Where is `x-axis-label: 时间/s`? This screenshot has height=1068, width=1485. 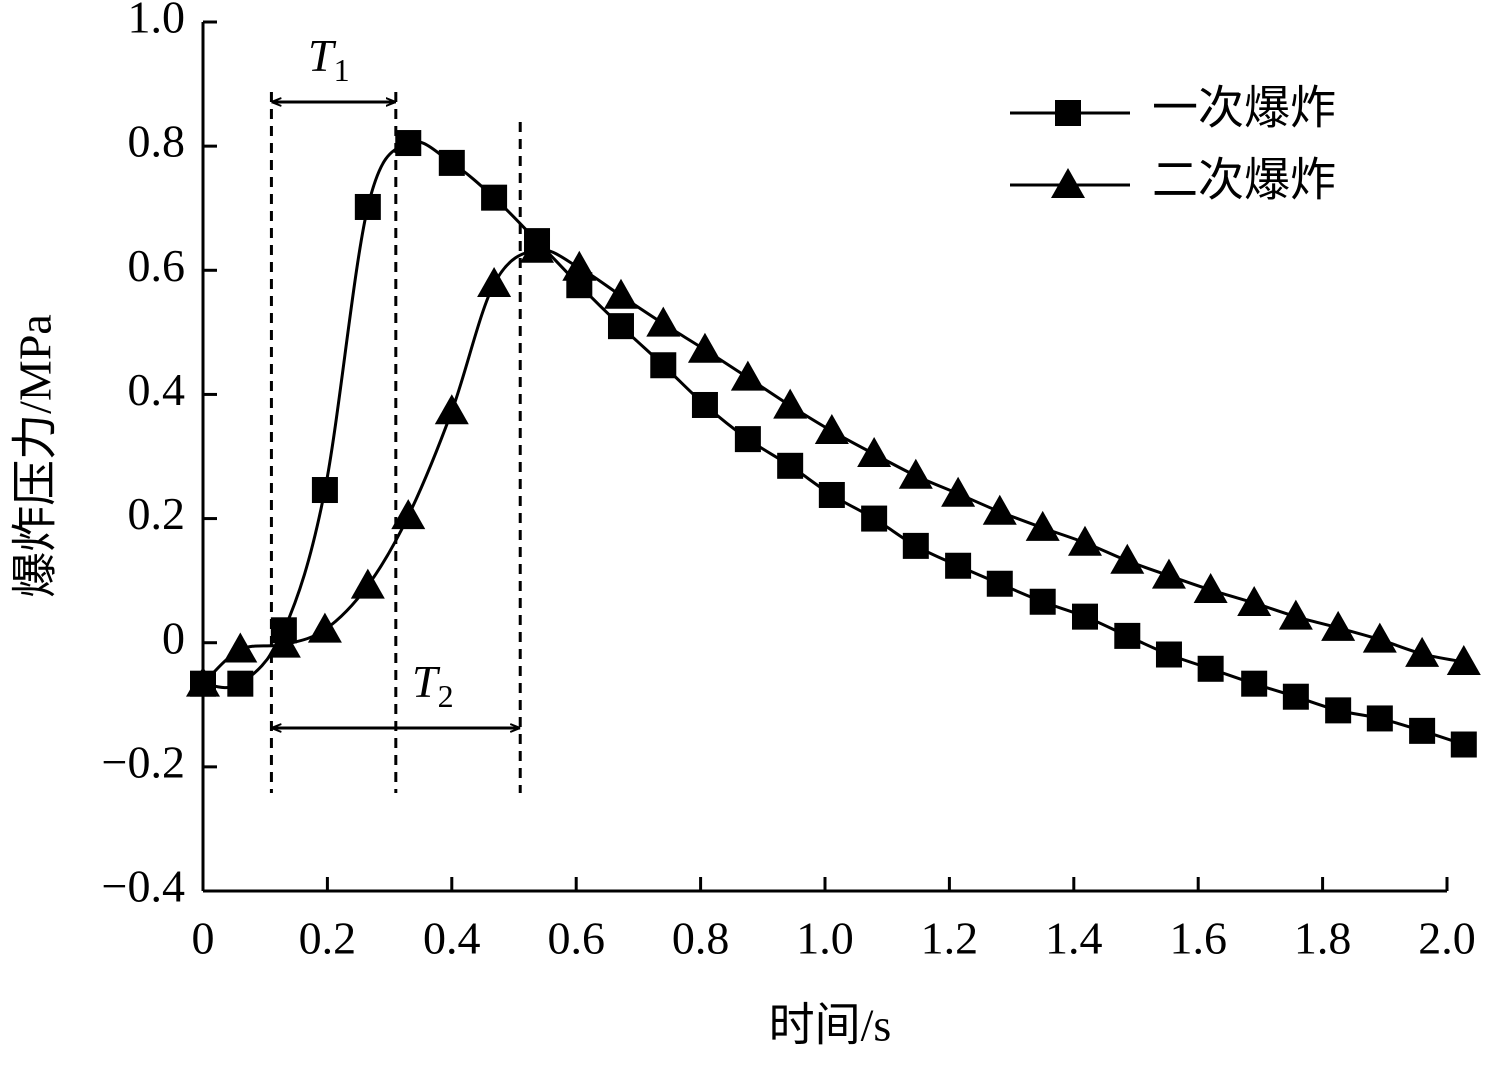 x-axis-label: 时间/s is located at coordinates (830, 1025).